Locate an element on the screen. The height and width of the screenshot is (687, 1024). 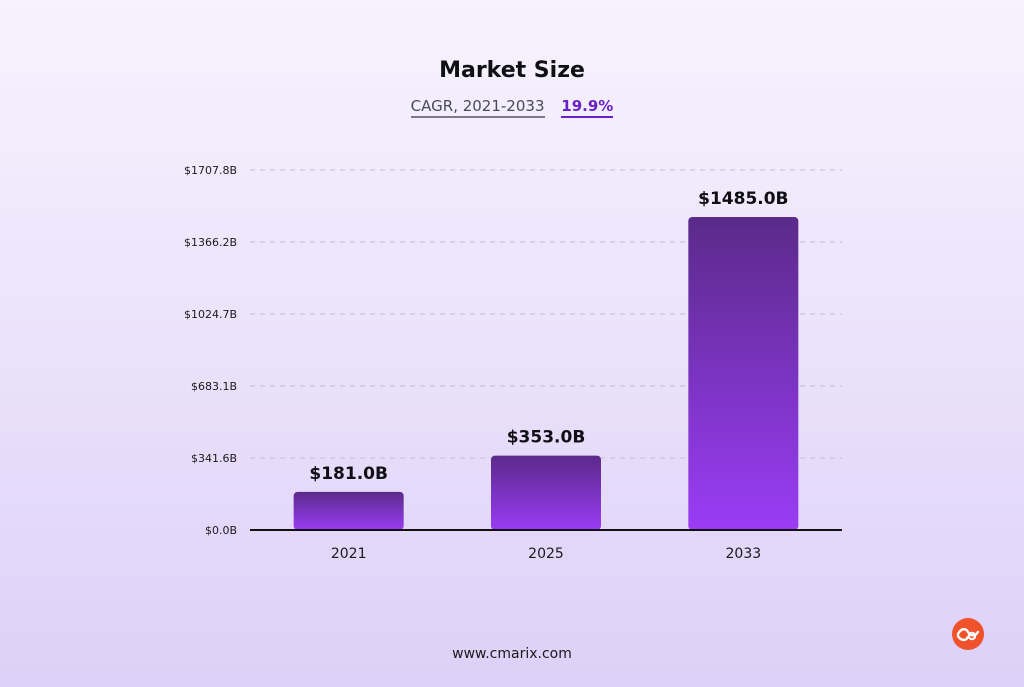
chart-title: Market Size is located at coordinates (512, 70).